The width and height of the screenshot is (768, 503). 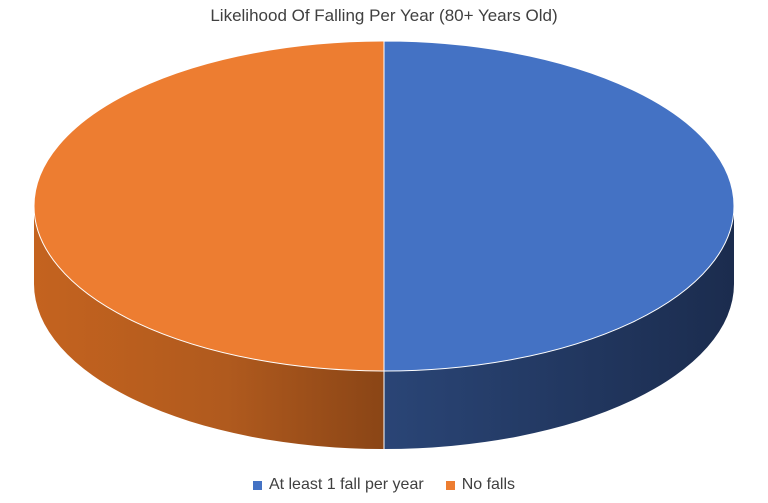 What do you see at coordinates (488, 484) in the screenshot?
I see `legend-label-1: No falls` at bounding box center [488, 484].